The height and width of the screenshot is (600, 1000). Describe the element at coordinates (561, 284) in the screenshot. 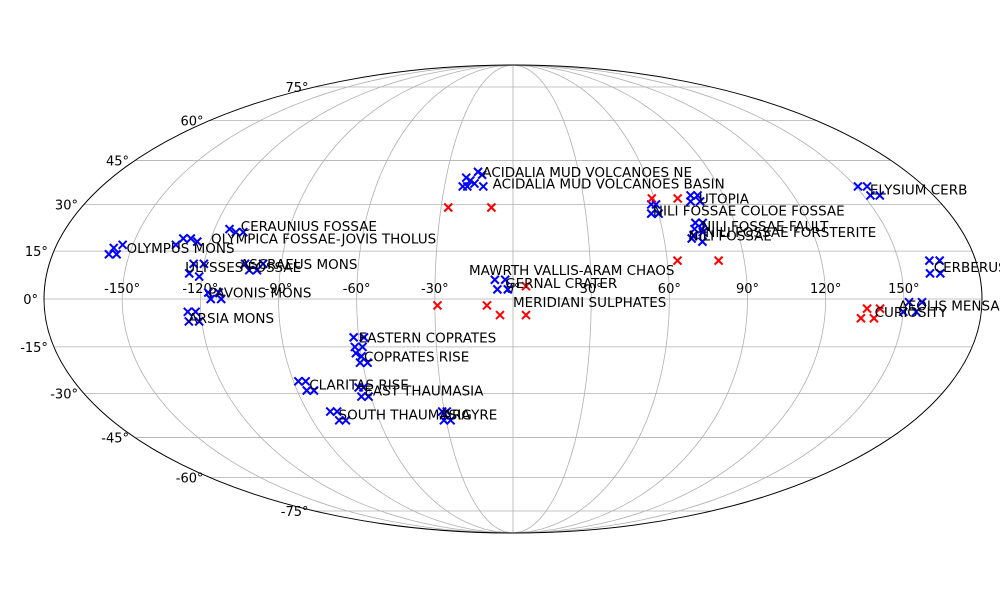

I see `site-label: GERNAL CRATER` at that location.